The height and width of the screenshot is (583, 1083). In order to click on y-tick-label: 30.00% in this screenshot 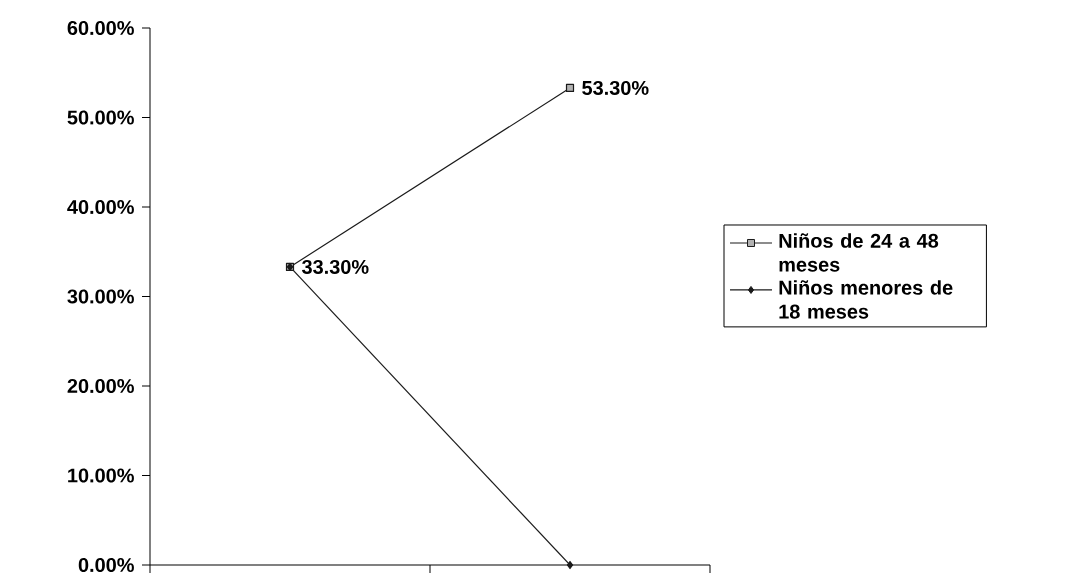, I will do `click(100, 296)`.